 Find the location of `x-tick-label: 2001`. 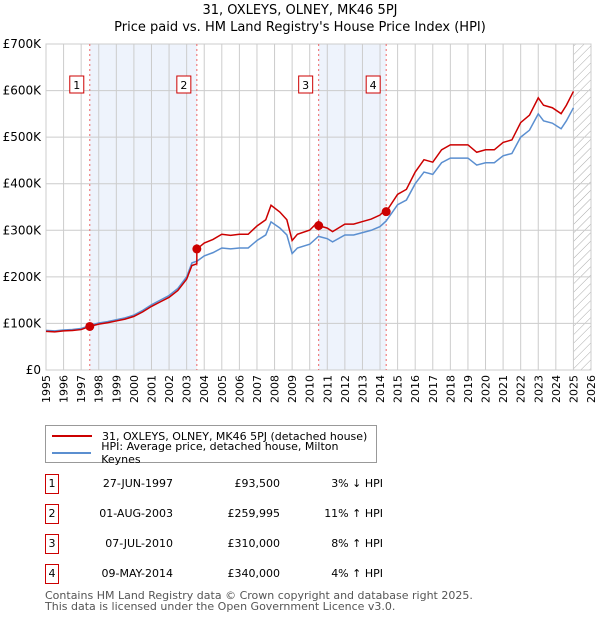

x-tick-label: 2001 is located at coordinates (151, 389).